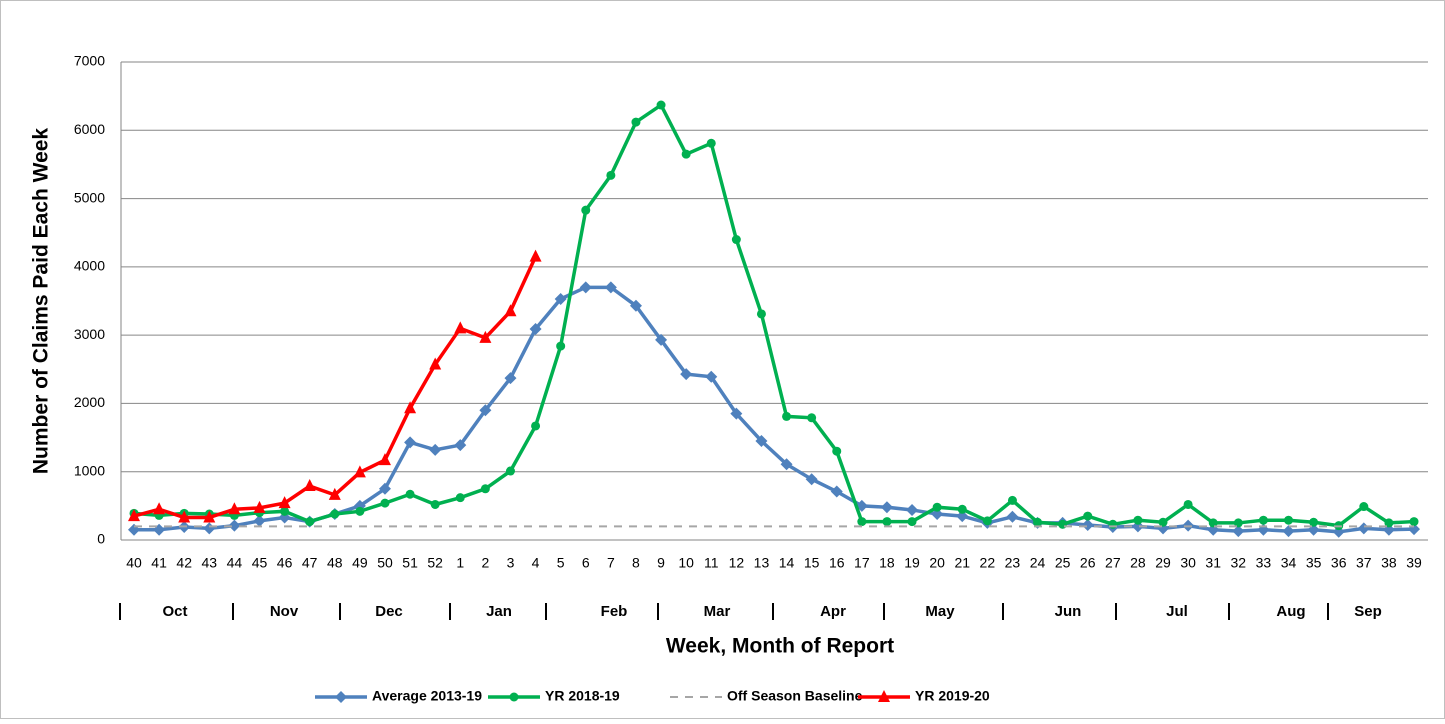 This screenshot has width=1445, height=724. Describe the element at coordinates (174, 611) in the screenshot. I see `month-label: Oct` at that location.